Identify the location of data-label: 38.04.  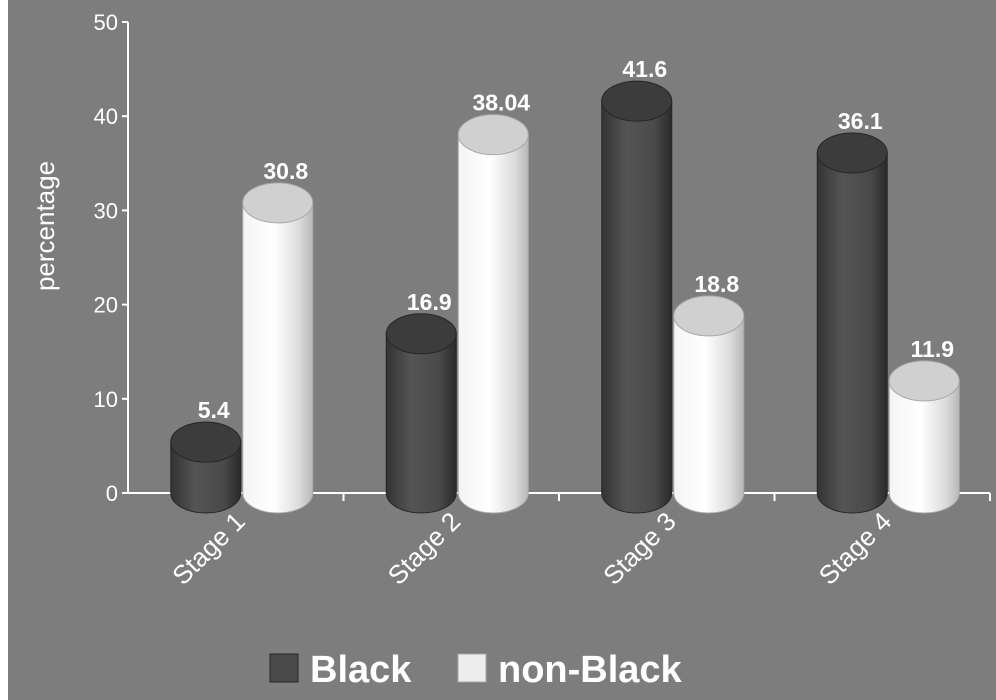
(501, 103).